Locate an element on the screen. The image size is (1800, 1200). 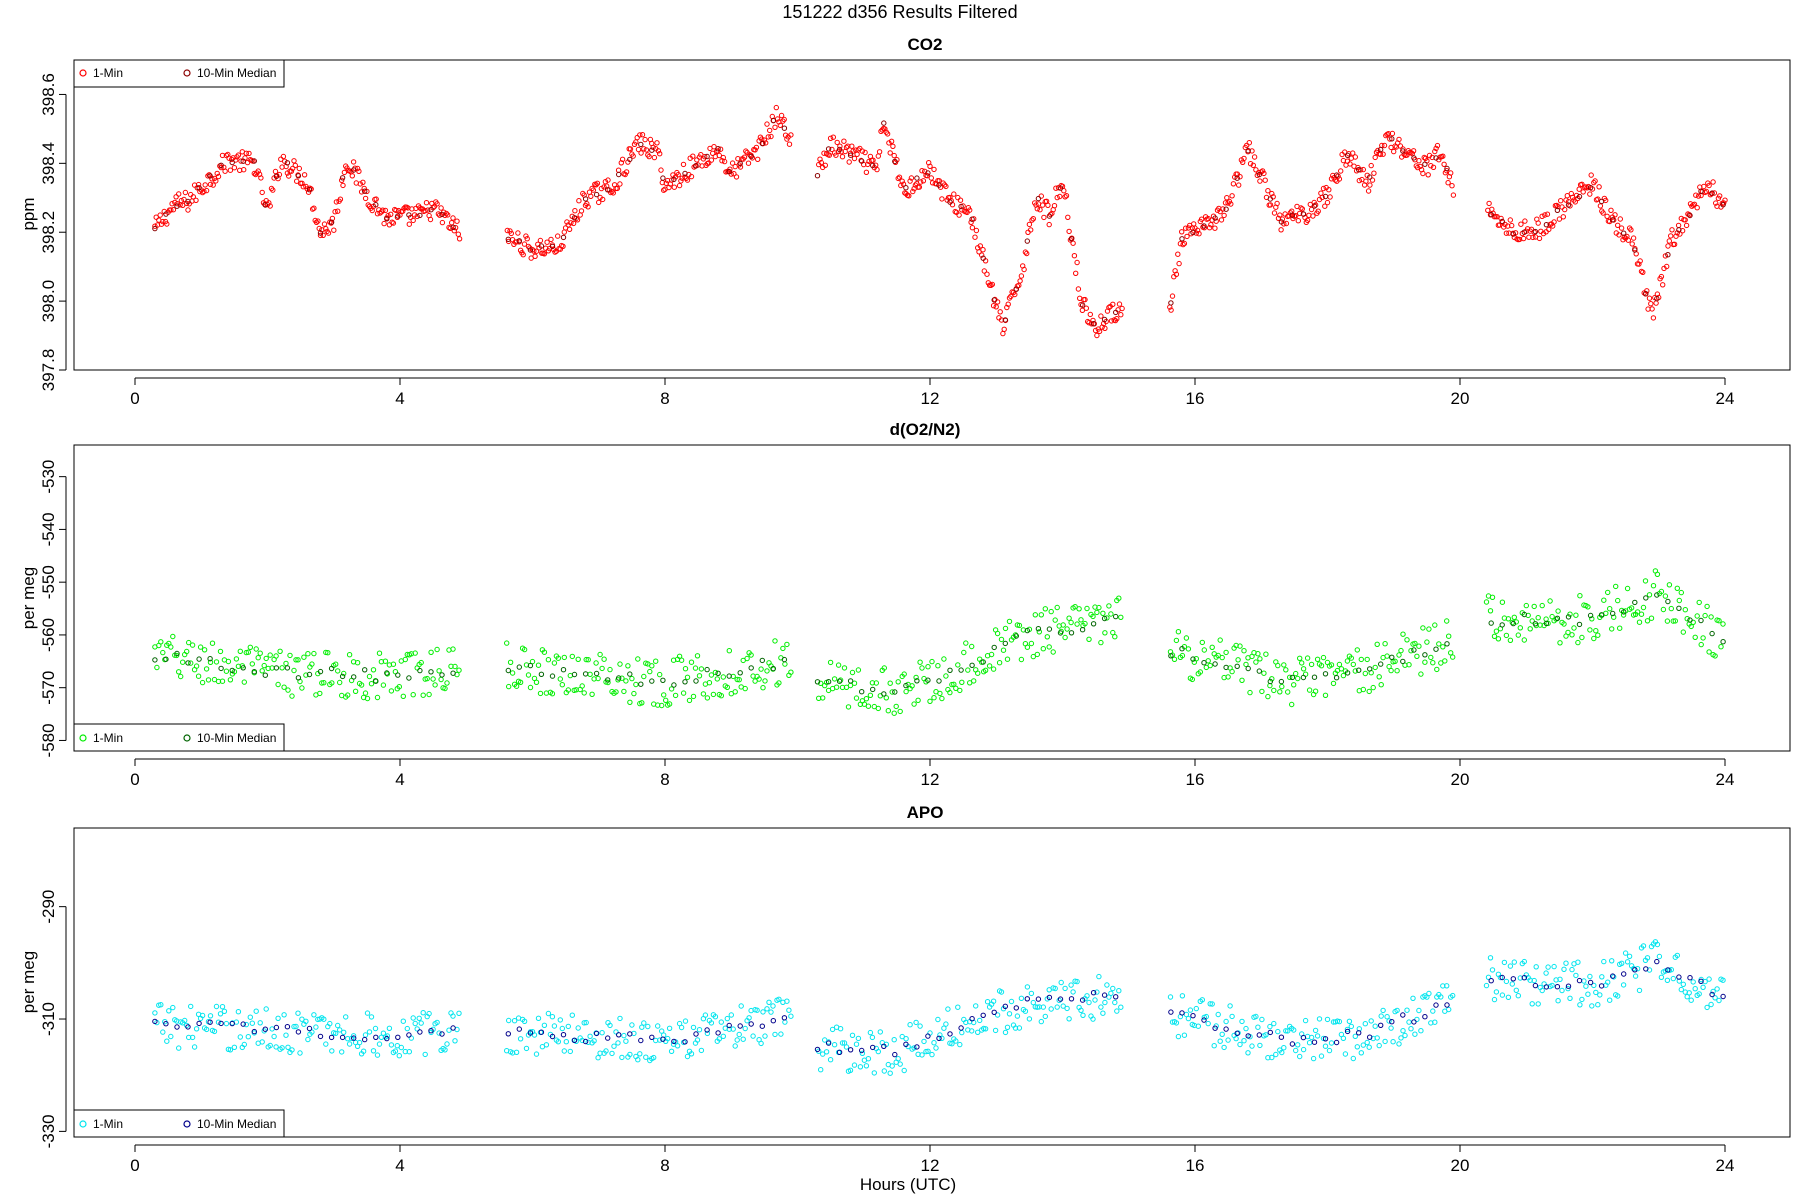
panel-apo-title: APO is located at coordinates (925, 812).